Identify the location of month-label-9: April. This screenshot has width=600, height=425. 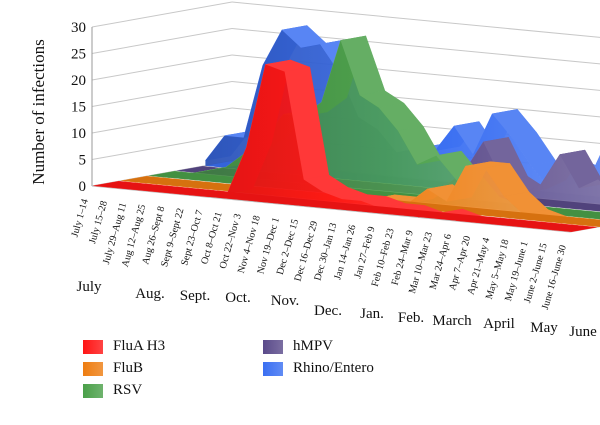
(499, 324).